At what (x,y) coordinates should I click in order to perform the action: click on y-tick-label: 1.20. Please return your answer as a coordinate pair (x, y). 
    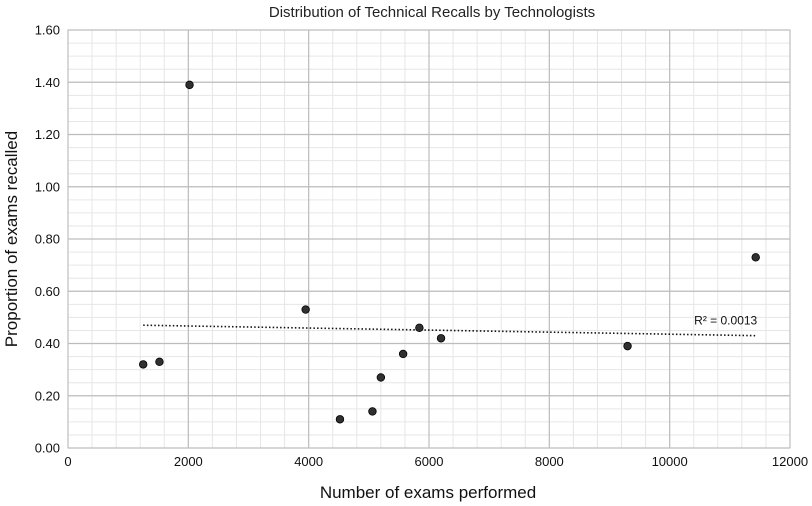
    Looking at the image, I should click on (47, 134).